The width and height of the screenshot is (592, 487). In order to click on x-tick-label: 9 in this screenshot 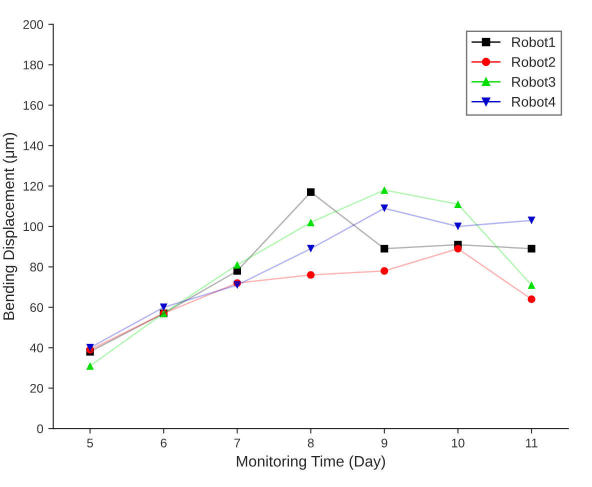, I will do `click(384, 443)`.